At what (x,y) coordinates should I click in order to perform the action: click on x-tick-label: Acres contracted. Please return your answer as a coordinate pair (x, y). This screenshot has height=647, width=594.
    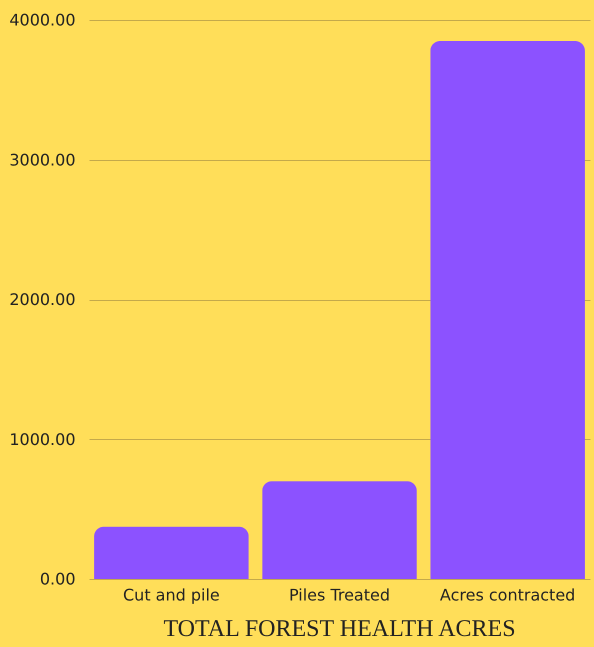
    Looking at the image, I should click on (508, 595).